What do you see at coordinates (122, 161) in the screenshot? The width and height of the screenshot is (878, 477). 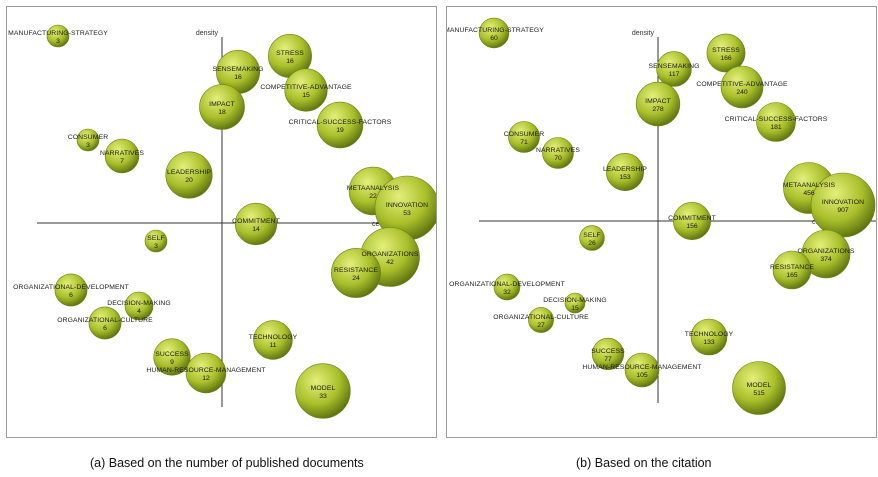 I see `theme-value: 7` at bounding box center [122, 161].